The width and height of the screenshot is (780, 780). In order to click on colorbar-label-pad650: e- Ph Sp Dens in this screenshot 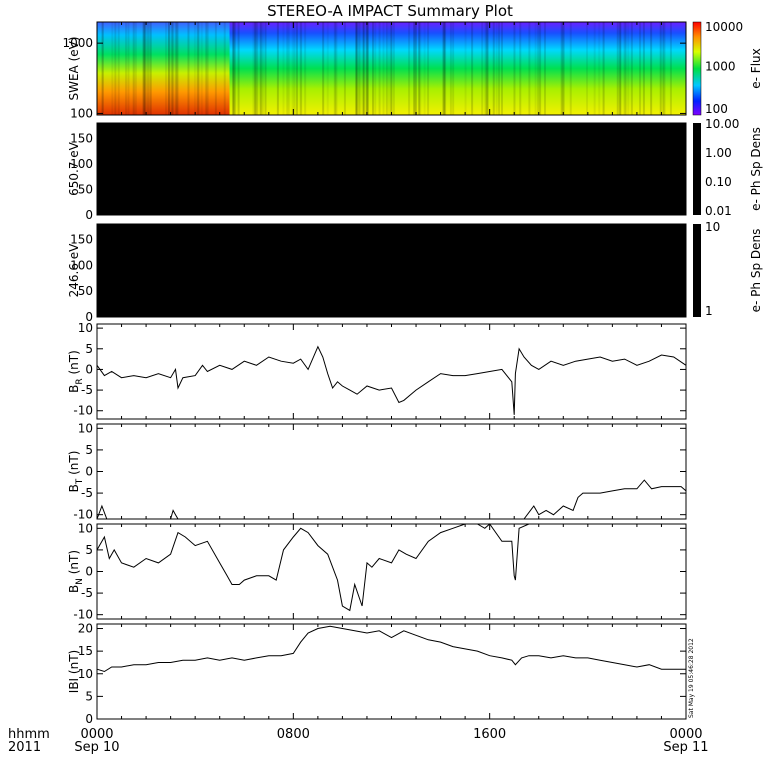, I will do `click(756, 169)`.